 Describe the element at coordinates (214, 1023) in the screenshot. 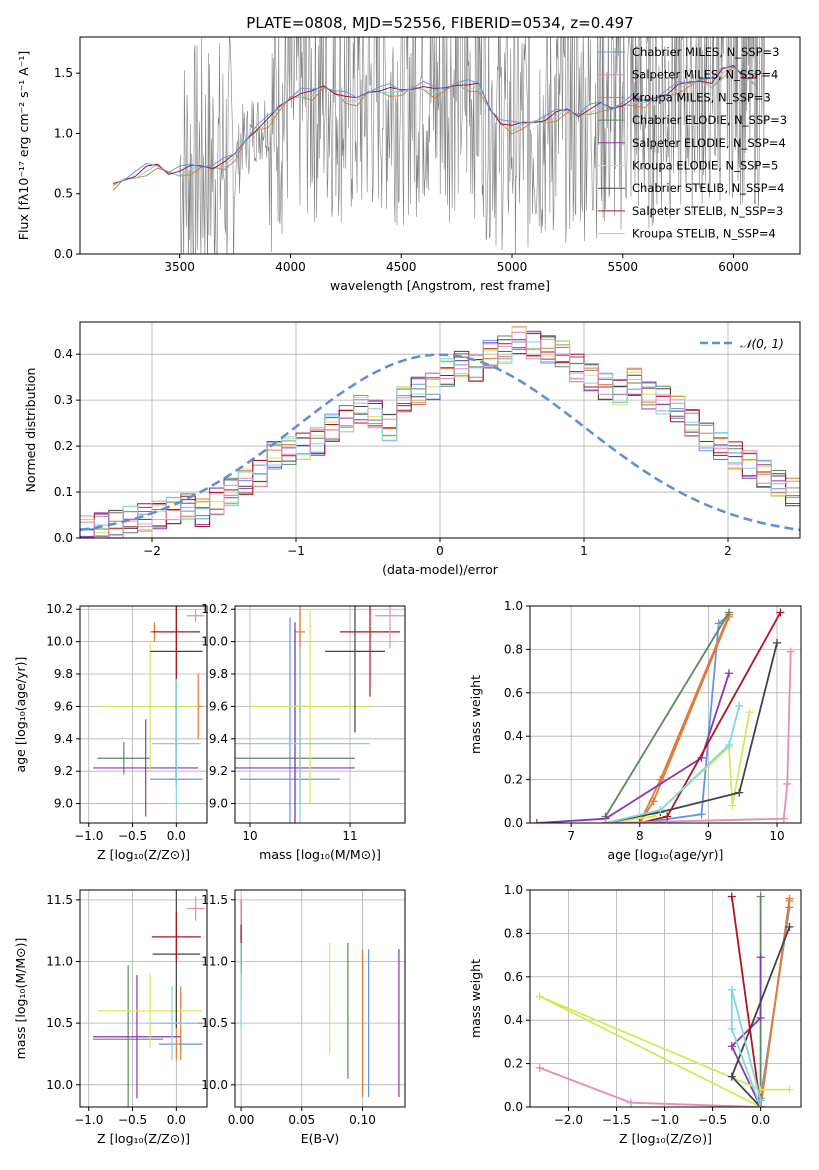

I see `y-tick-label: 10.5` at that location.